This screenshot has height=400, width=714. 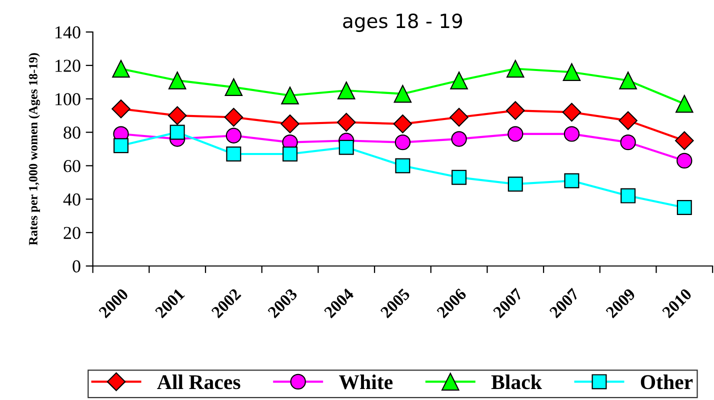 What do you see at coordinates (71, 199) in the screenshot?
I see `y-tick-label: 40` at bounding box center [71, 199].